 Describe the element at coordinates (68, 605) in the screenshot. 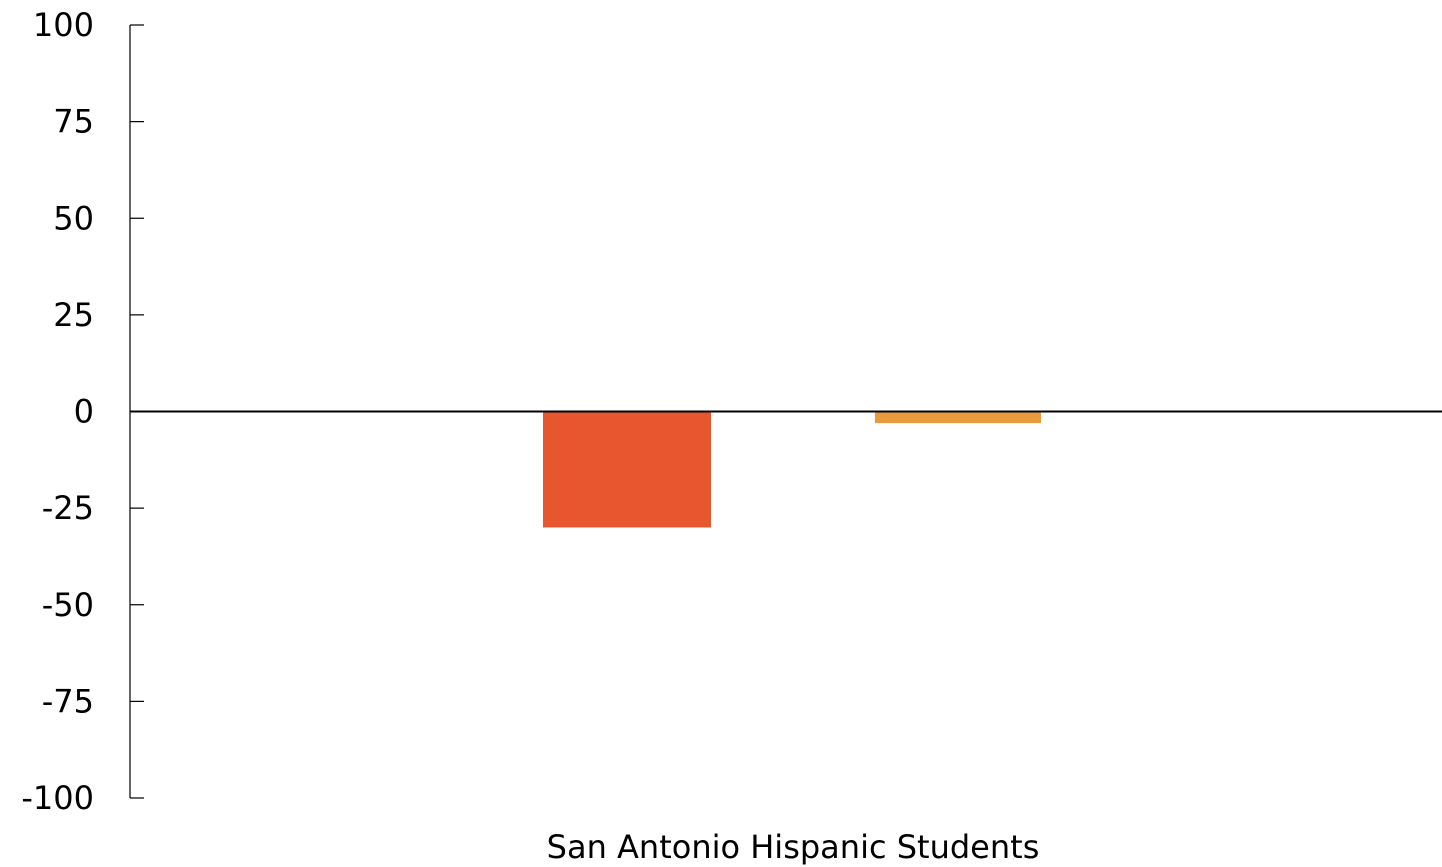

I see `y-tick-label: -50` at that location.